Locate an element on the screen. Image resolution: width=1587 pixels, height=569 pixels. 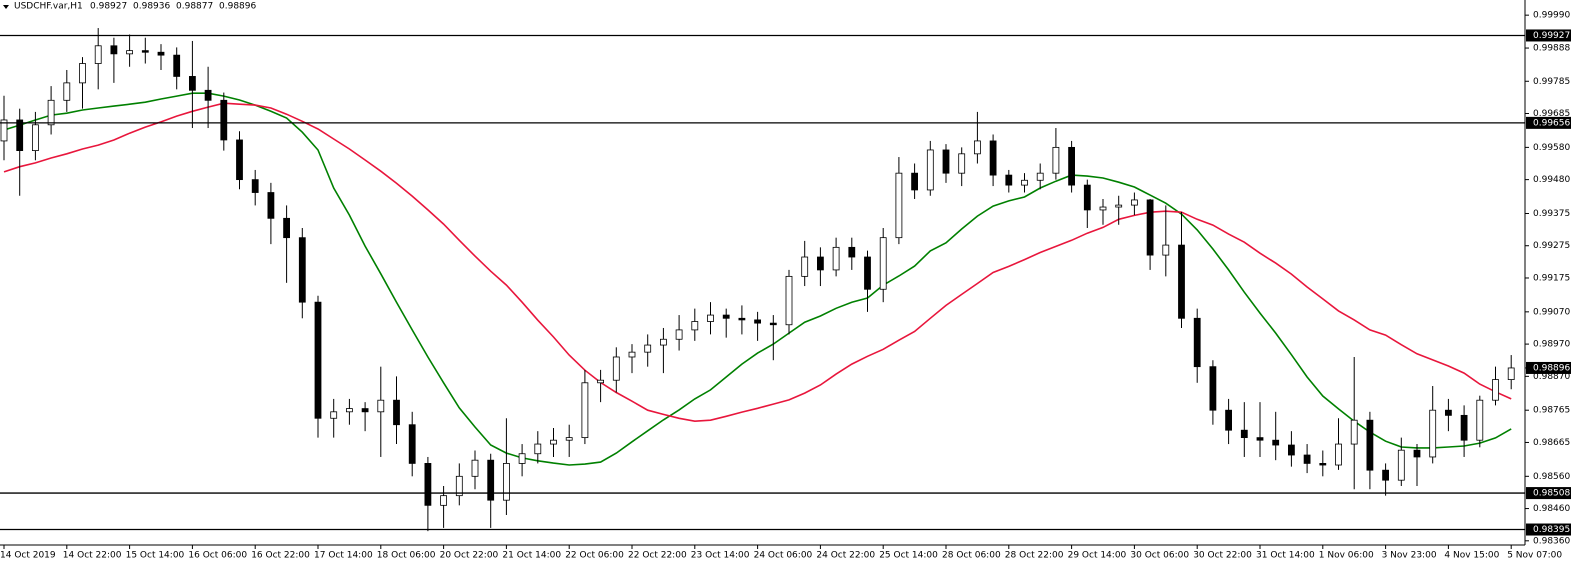
header-ohlc: 0.98936 is located at coordinates (151, 7).